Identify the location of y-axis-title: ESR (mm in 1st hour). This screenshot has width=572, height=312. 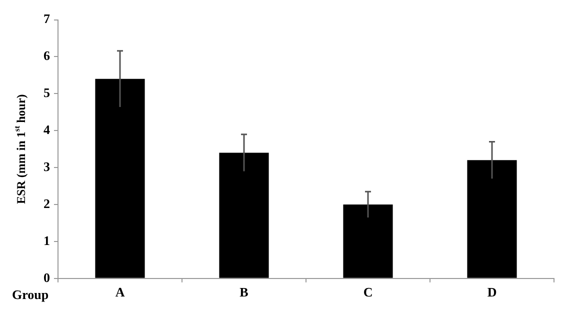
(20, 149).